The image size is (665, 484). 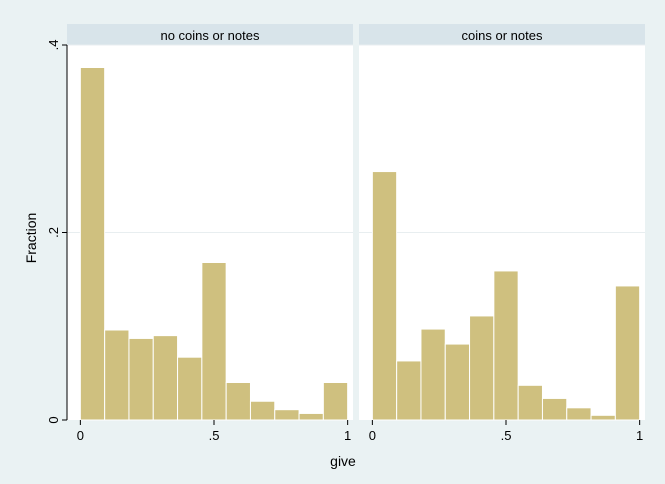 What do you see at coordinates (53, 45) in the screenshot?
I see `y-tick-label: .4` at bounding box center [53, 45].